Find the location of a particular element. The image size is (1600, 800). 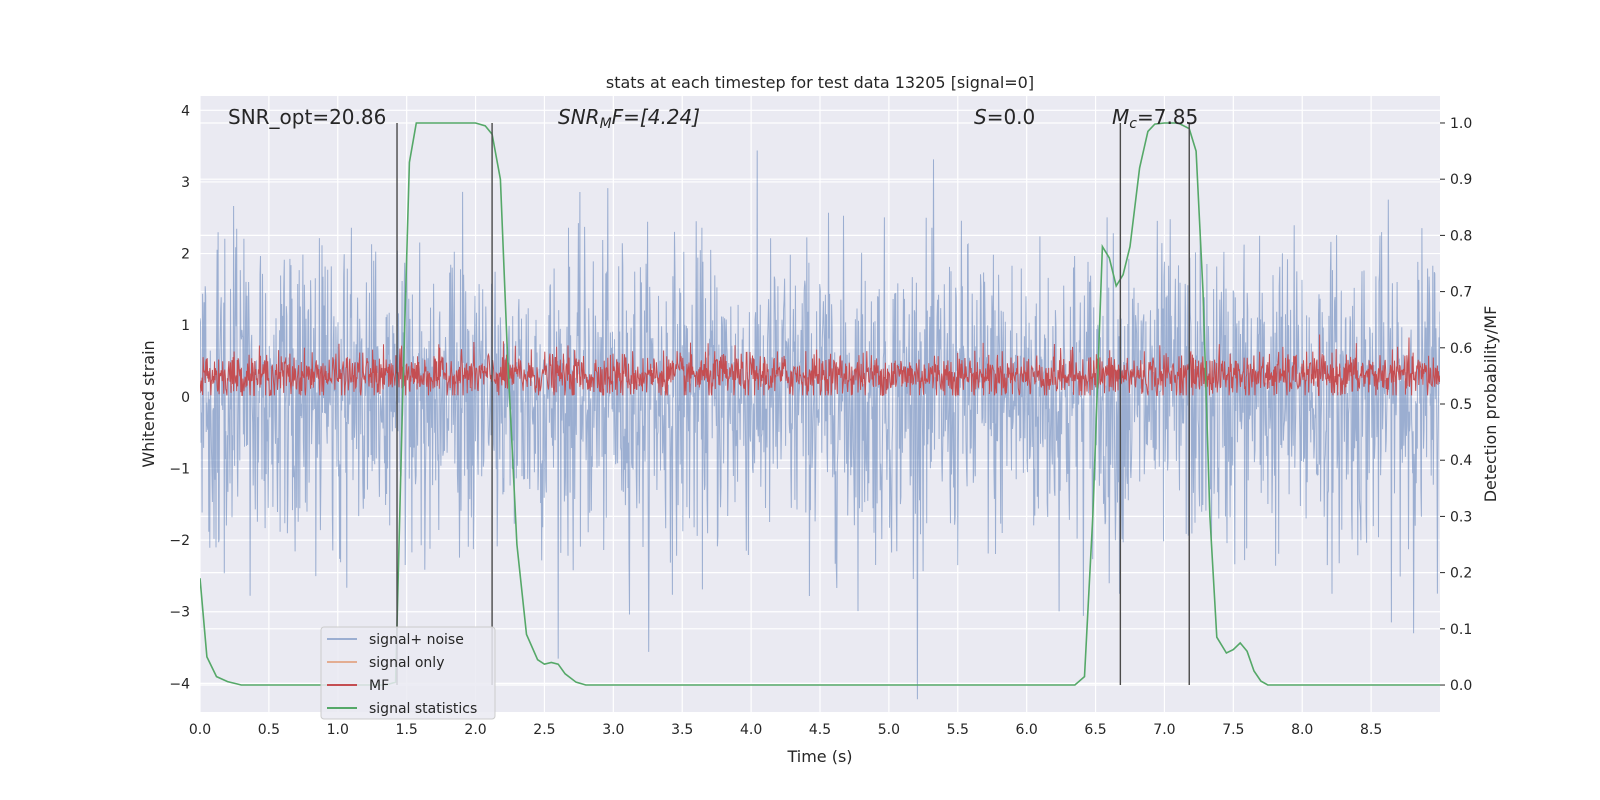

x-tick-label: 2.5 is located at coordinates (544, 730).